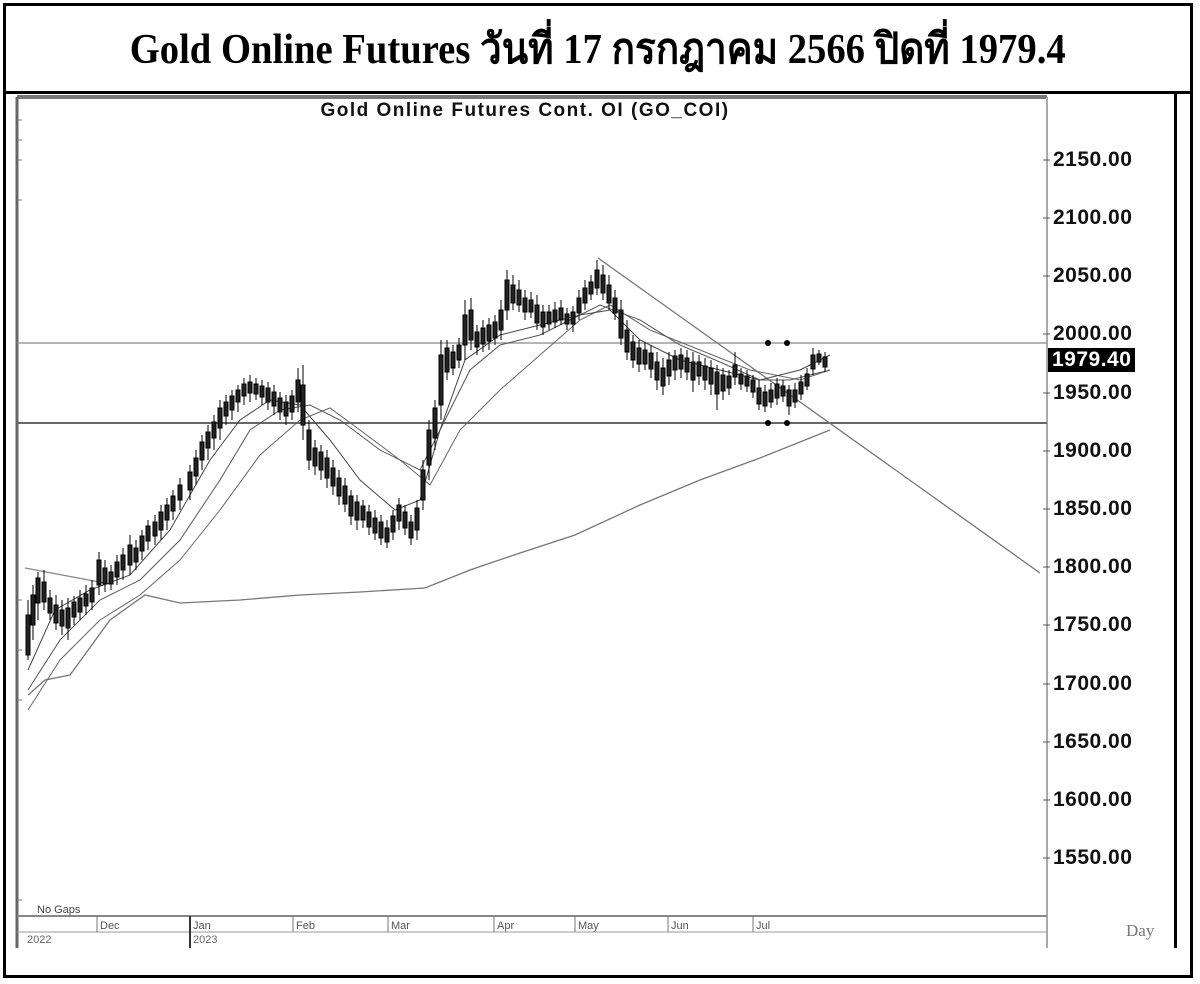  What do you see at coordinates (1093, 392) in the screenshot?
I see `y-tick-label: 1950.00` at bounding box center [1093, 392].